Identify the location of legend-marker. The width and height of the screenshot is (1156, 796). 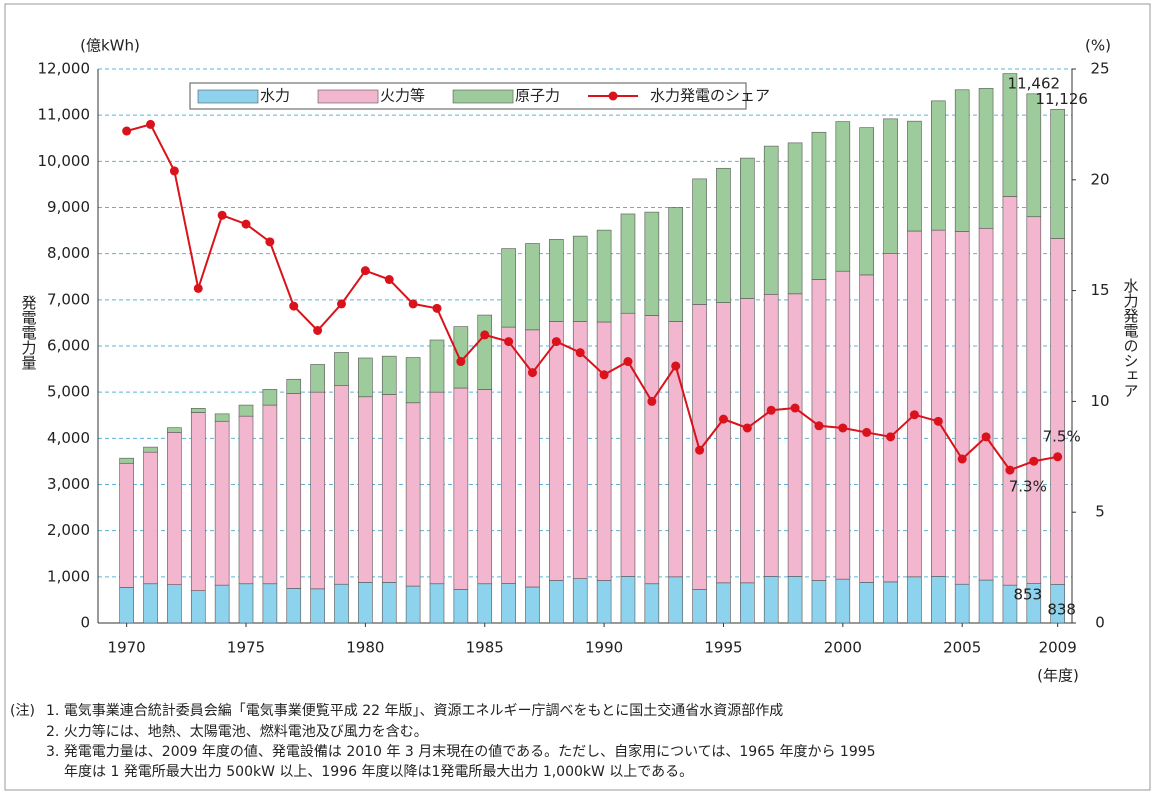
(613, 96).